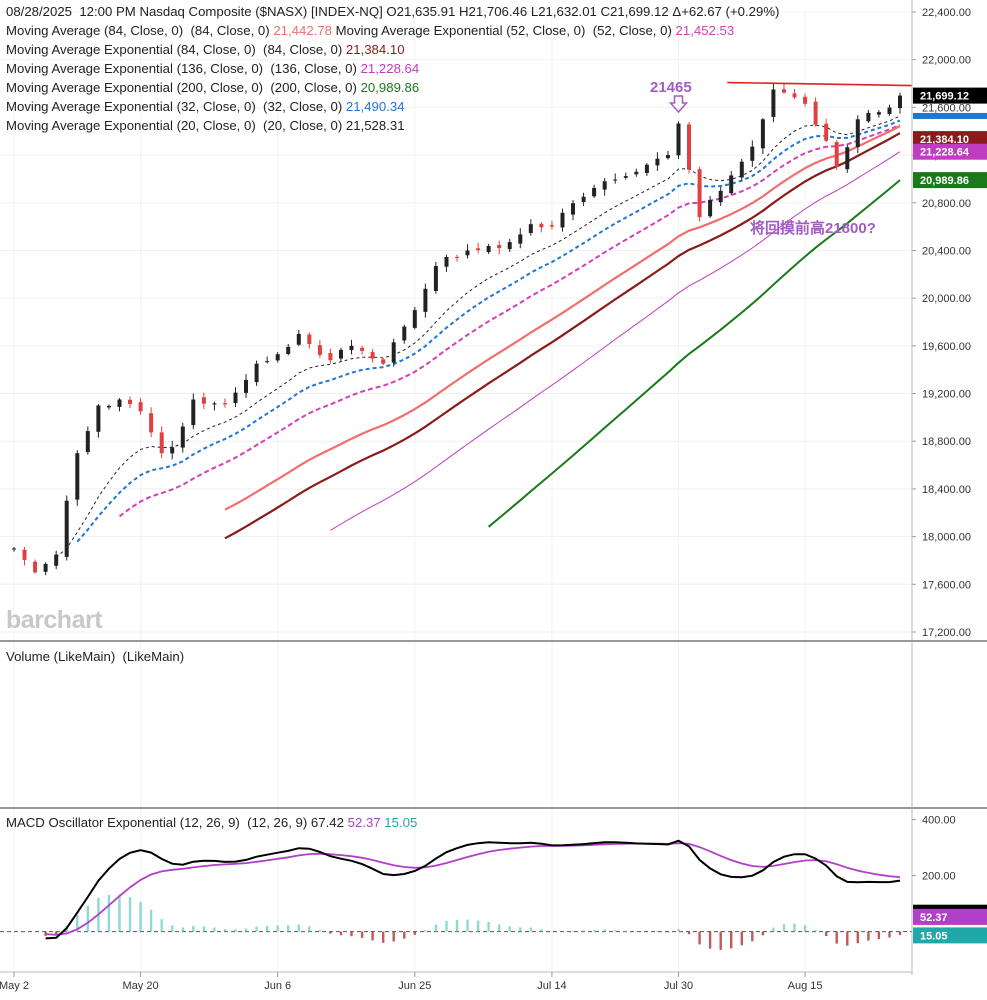  I want to click on price-tick-label: 20,400.00, so click(946, 251).